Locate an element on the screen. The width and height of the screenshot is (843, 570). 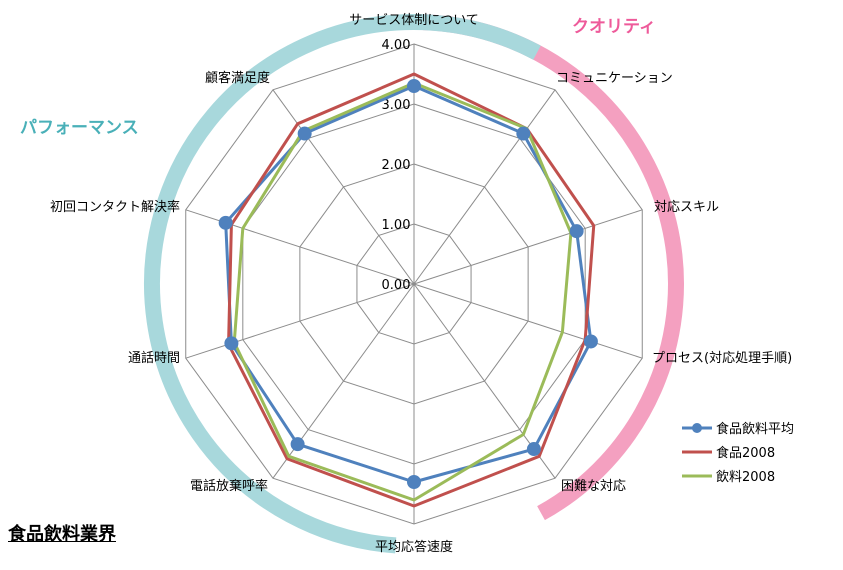
axis-label: 初回コンタクト解決率 is located at coordinates (115, 207).